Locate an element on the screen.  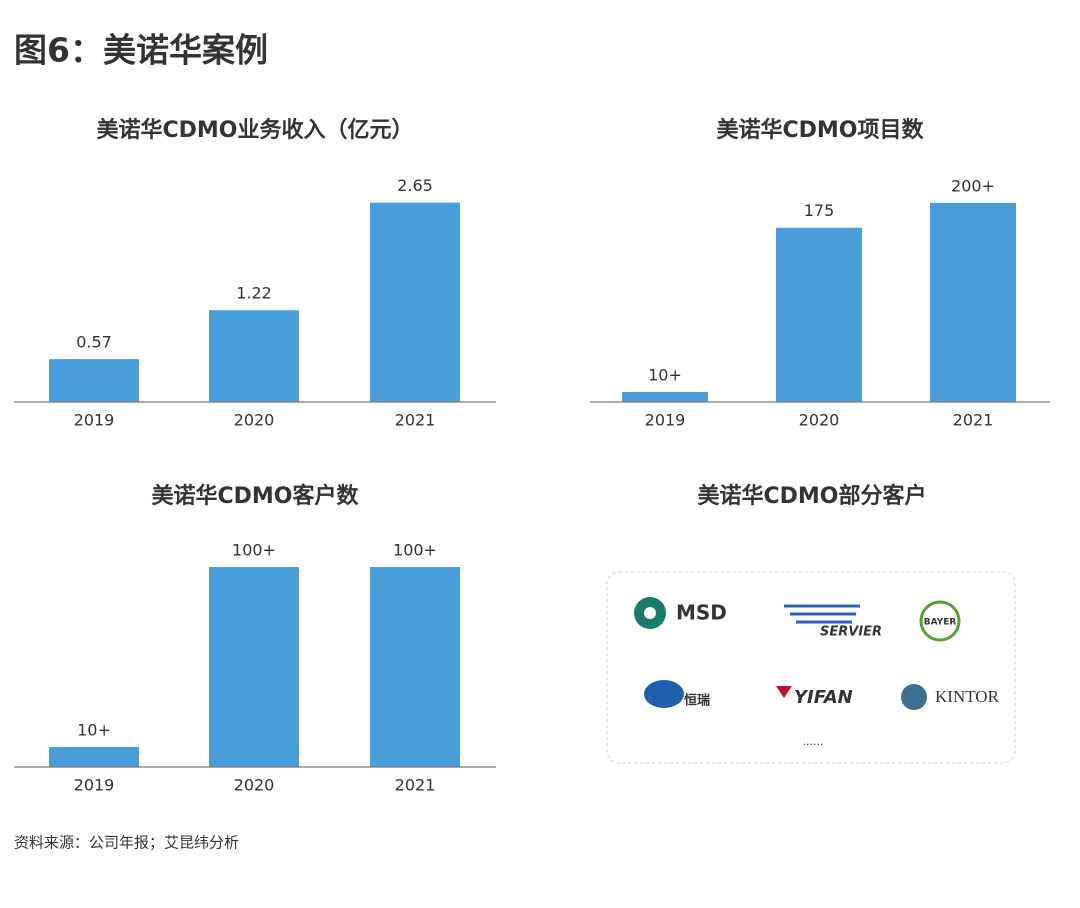
logo-msd: MSD is located at coordinates (680, 613).